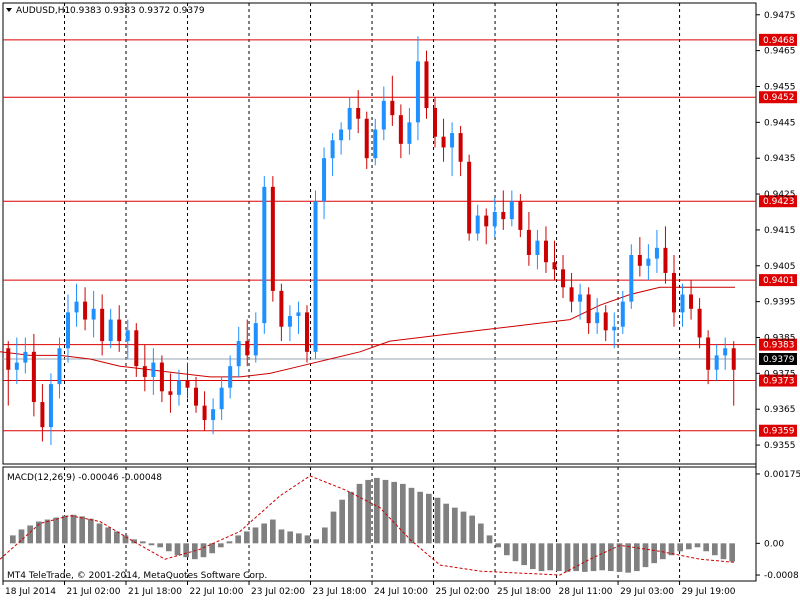 Image resolution: width=800 pixels, height=600 pixels. Describe the element at coordinates (524, 592) in the screenshot. I see `time-tick-label: 25 Jul 18:00` at that location.